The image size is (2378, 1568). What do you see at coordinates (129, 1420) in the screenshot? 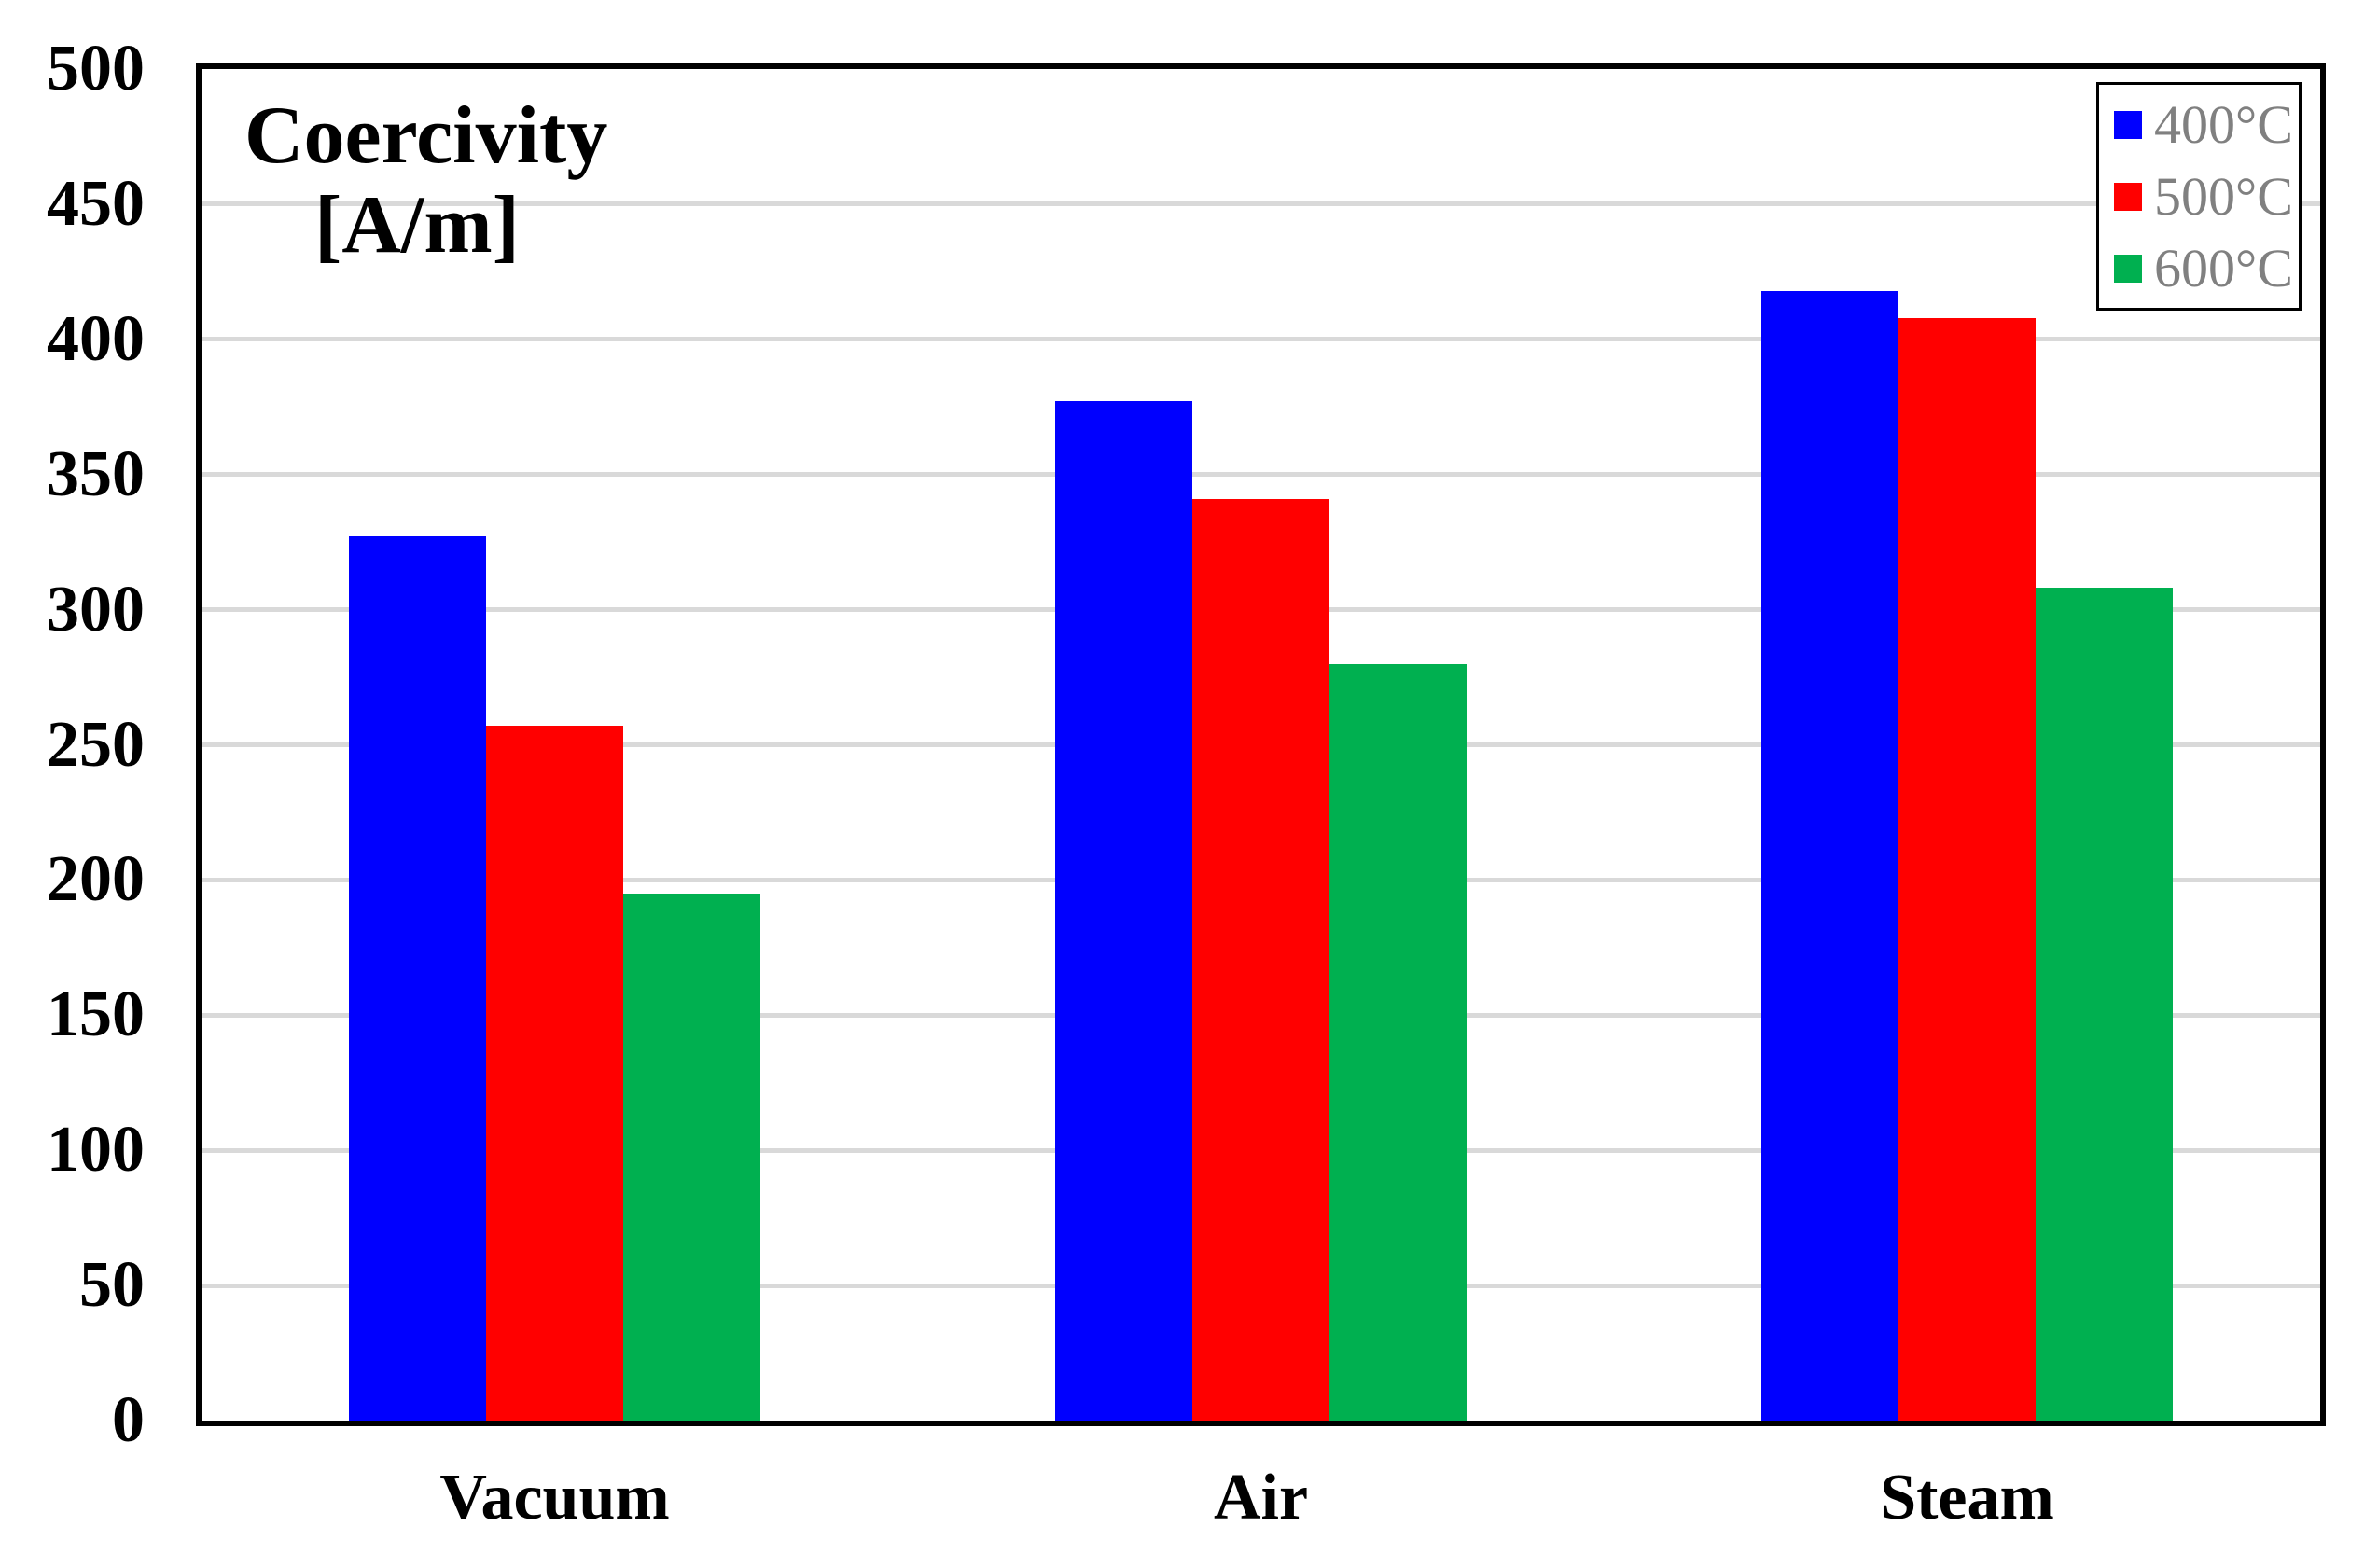
I see `y-tick-label: 0` at bounding box center [129, 1420].